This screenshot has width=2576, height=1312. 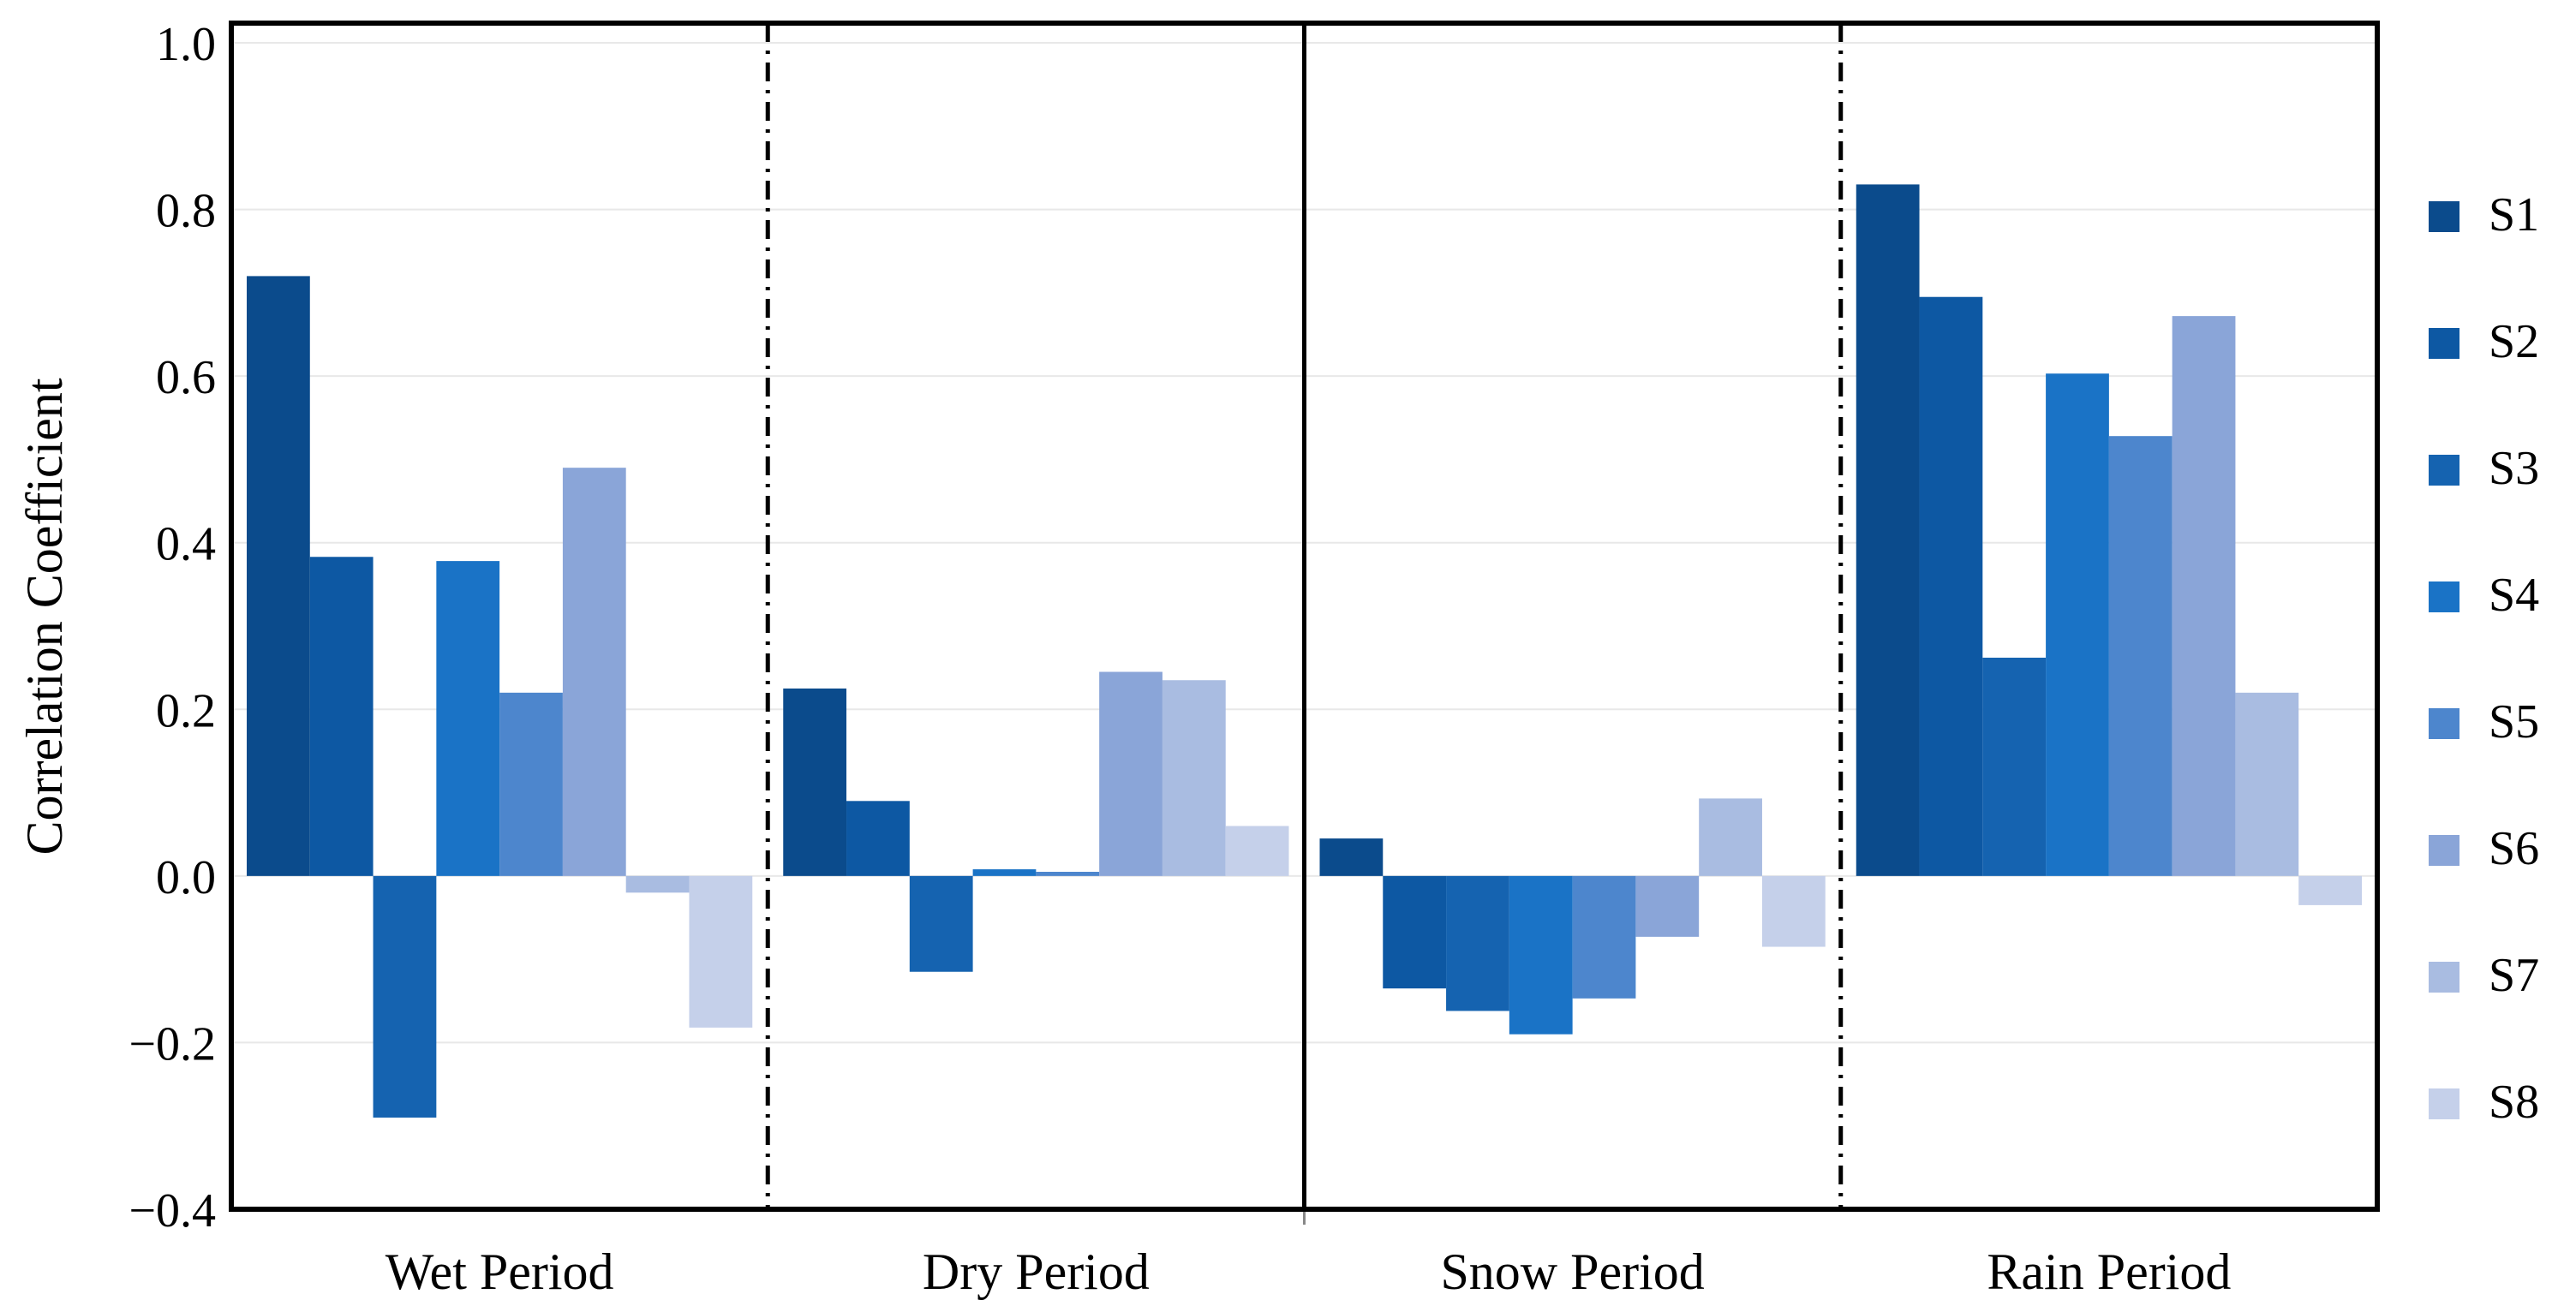 What do you see at coordinates (878, 838) in the screenshot?
I see `bar-s2-dry-period` at bounding box center [878, 838].